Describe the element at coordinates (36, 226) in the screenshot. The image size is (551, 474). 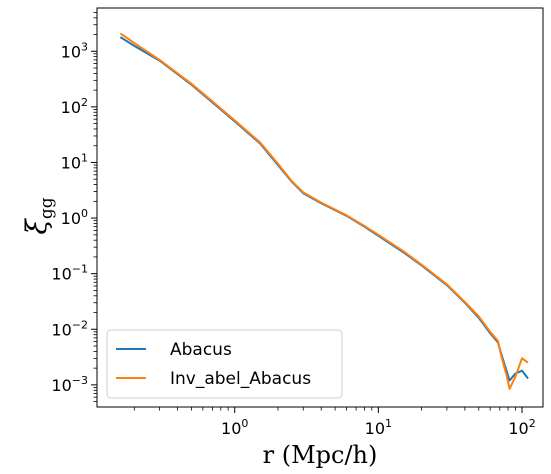
I see `y-axis-label-main: ξ` at that location.